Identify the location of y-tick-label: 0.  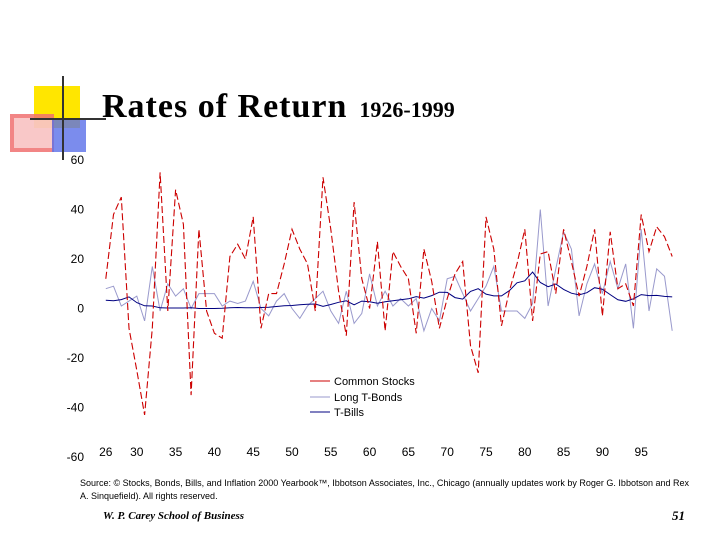
(80, 309).